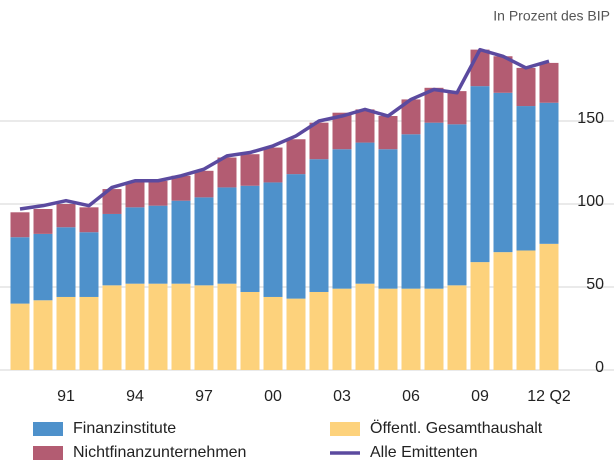  What do you see at coordinates (342, 396) in the screenshot?
I see `x-tick-label: 03` at bounding box center [342, 396].